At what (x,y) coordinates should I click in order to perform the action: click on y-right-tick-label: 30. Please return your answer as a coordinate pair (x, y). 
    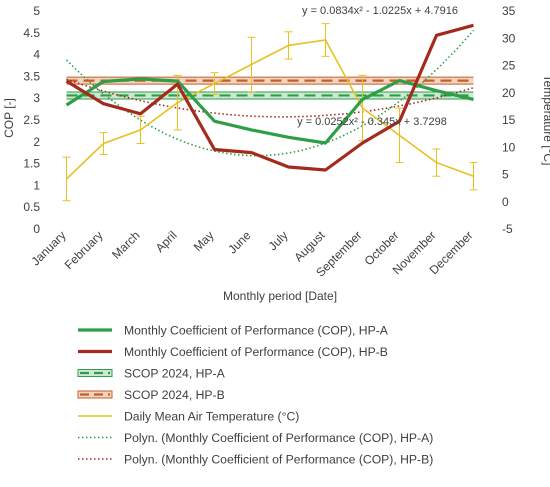
    Looking at the image, I should click on (509, 38).